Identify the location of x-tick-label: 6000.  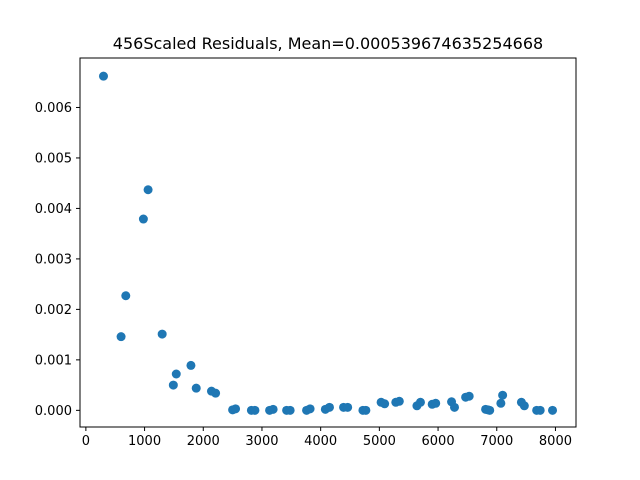
(438, 441).